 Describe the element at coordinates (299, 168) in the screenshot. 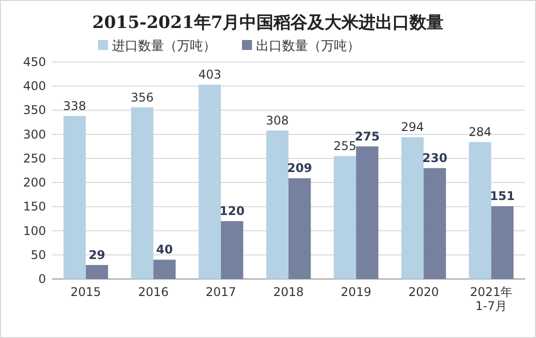

I see `data-label: 209` at that location.